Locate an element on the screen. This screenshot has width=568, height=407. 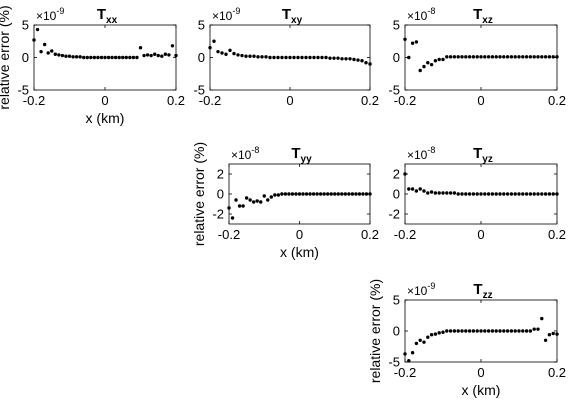
y-axis-label: relative error (%) is located at coordinates (6, 57).